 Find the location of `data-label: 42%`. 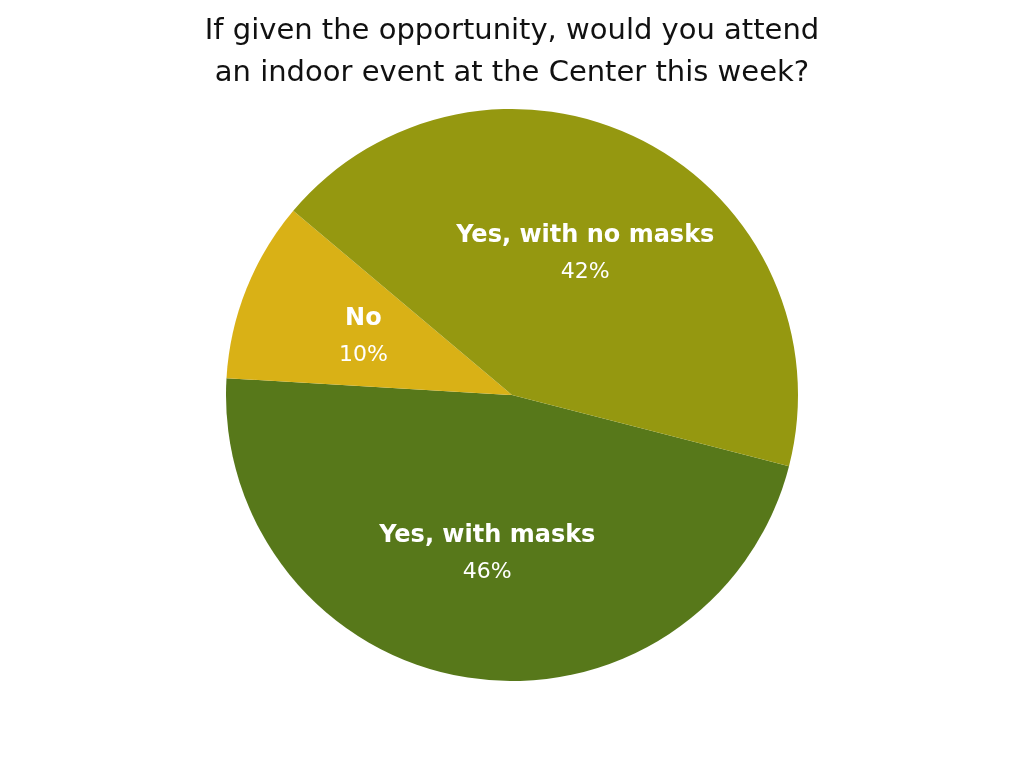

data-label: 42% is located at coordinates (585, 270).